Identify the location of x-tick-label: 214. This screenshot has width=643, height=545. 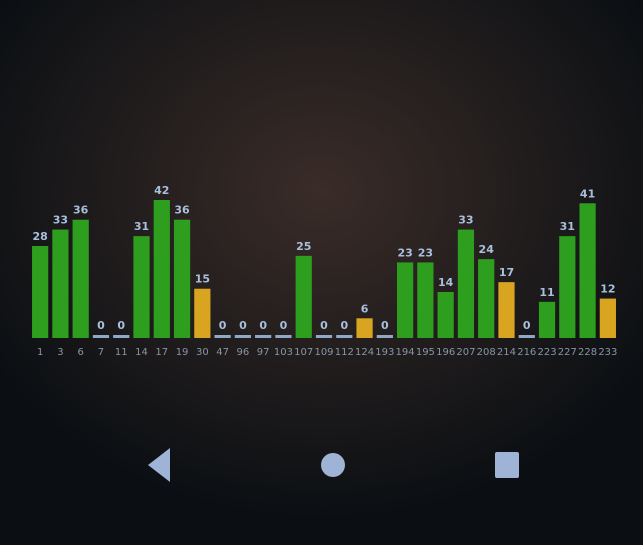
(506, 352).